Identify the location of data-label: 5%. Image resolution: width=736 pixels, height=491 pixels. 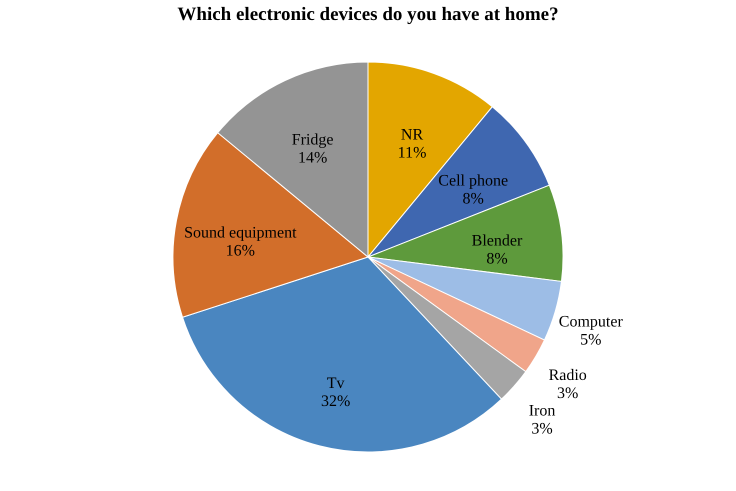
(591, 340).